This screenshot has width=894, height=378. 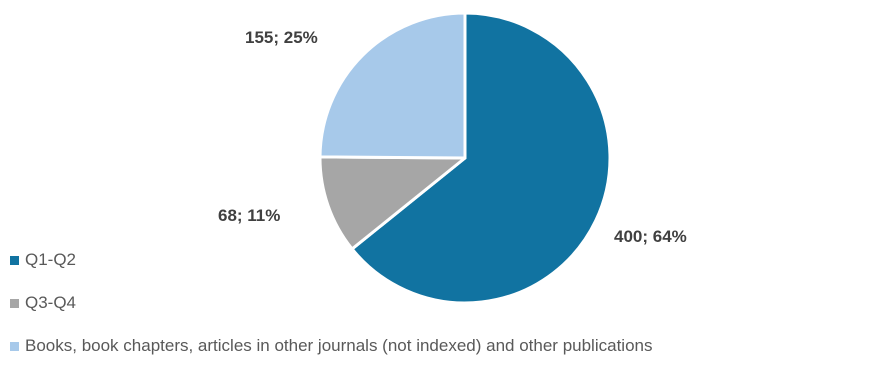 What do you see at coordinates (14, 346) in the screenshot?
I see `legend-swatch-books-other` at bounding box center [14, 346].